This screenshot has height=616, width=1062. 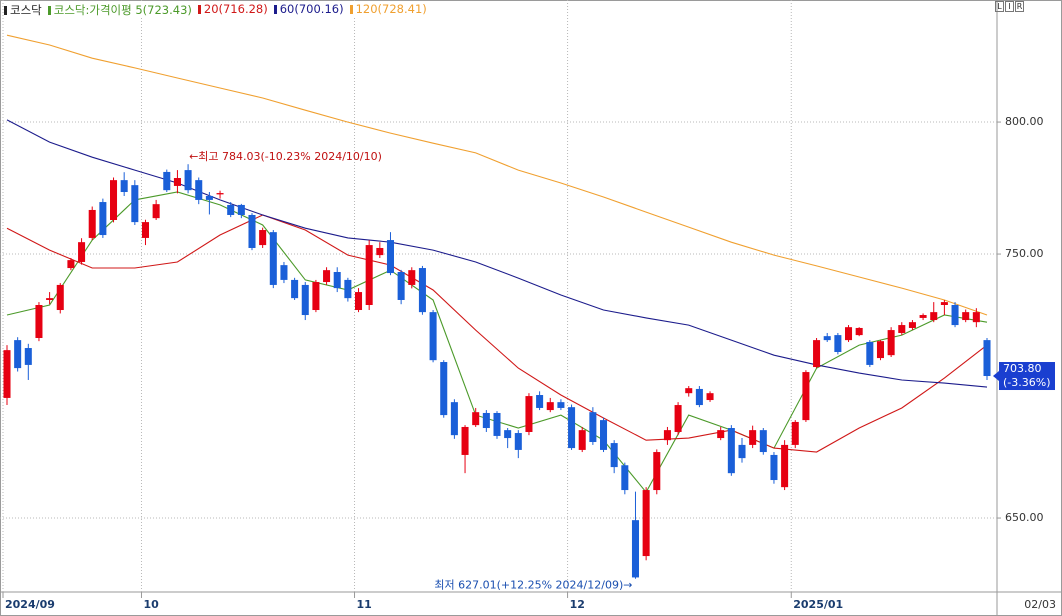 What do you see at coordinates (1040, 604) in the screenshot?
I see `x-tick-label: 02/03` at bounding box center [1040, 604].